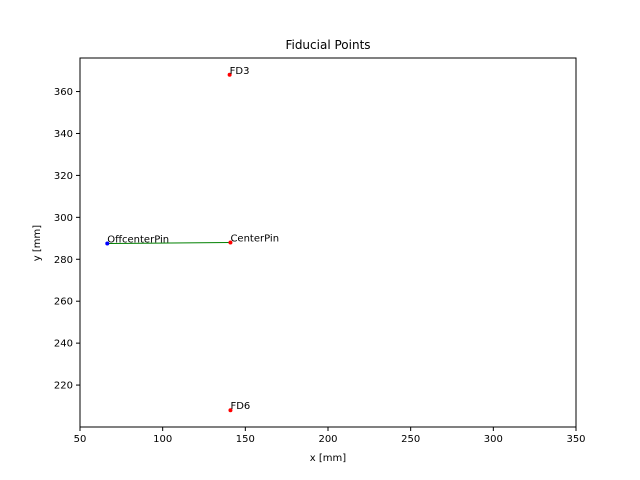  What do you see at coordinates (63, 386) in the screenshot?
I see `y-tick-label: 220` at bounding box center [63, 386].